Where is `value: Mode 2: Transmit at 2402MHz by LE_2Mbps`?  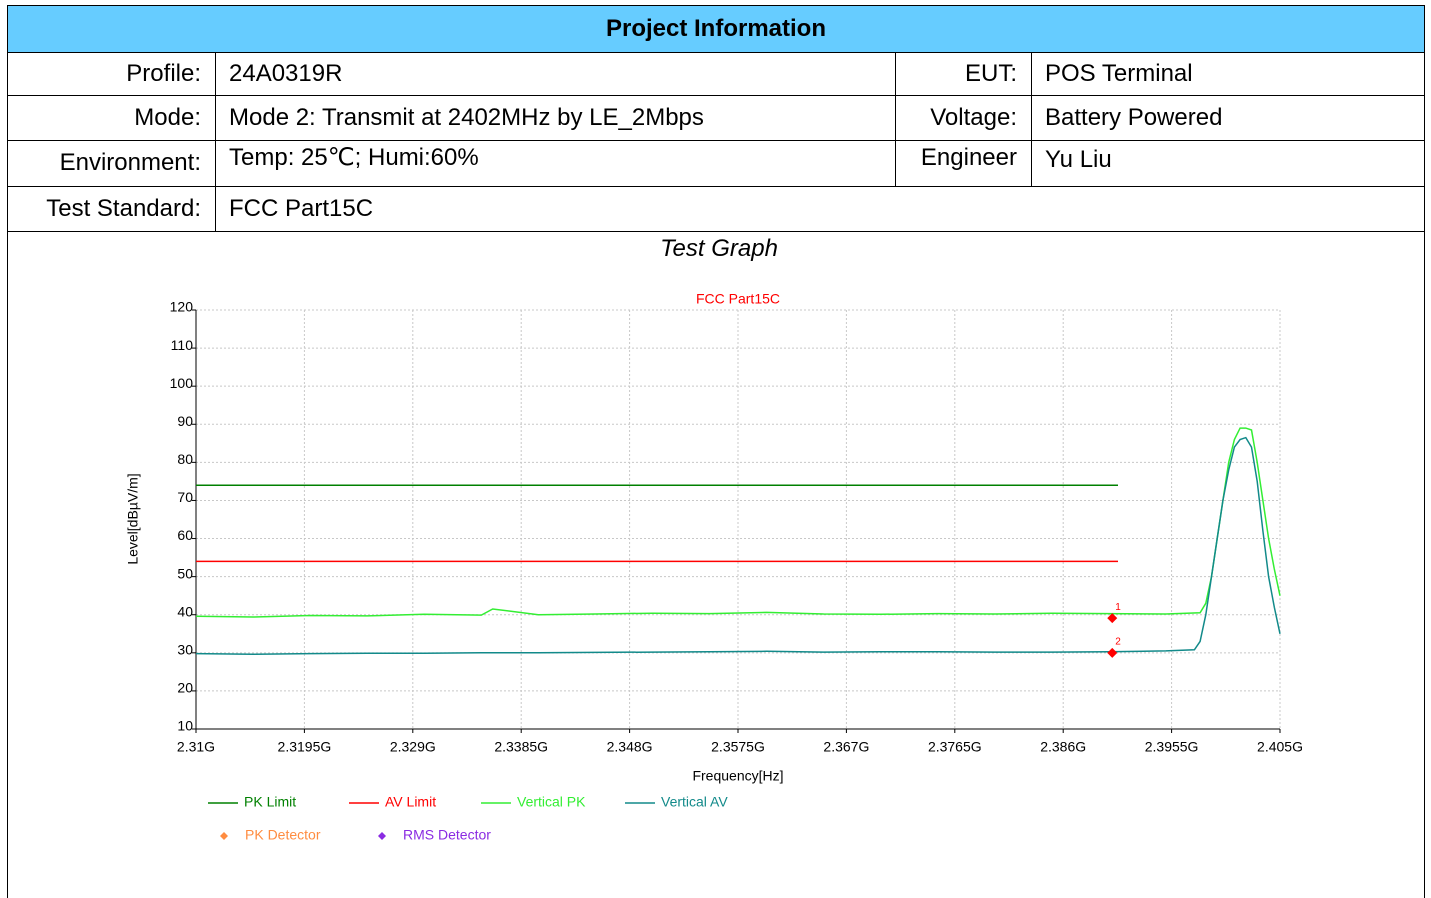 value: Mode 2: Transmit at 2402MHz by LE_2Mbps is located at coordinates (466, 117).